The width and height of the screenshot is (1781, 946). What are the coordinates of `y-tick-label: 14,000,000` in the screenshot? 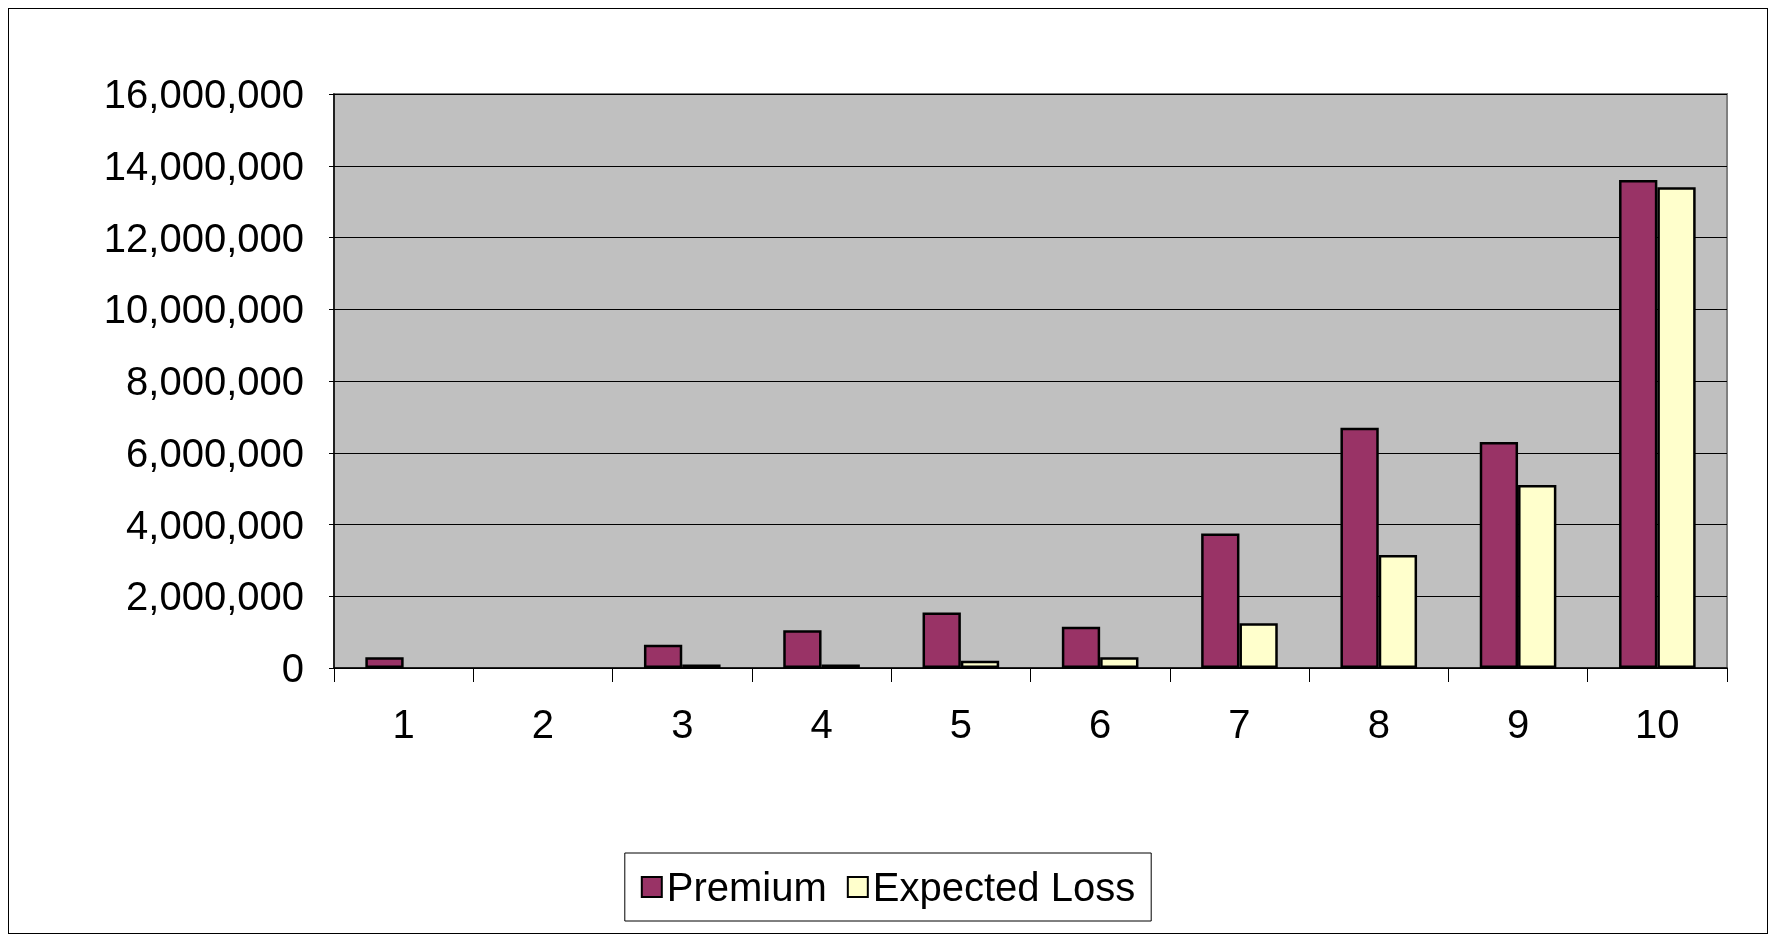 It's located at (203, 165).